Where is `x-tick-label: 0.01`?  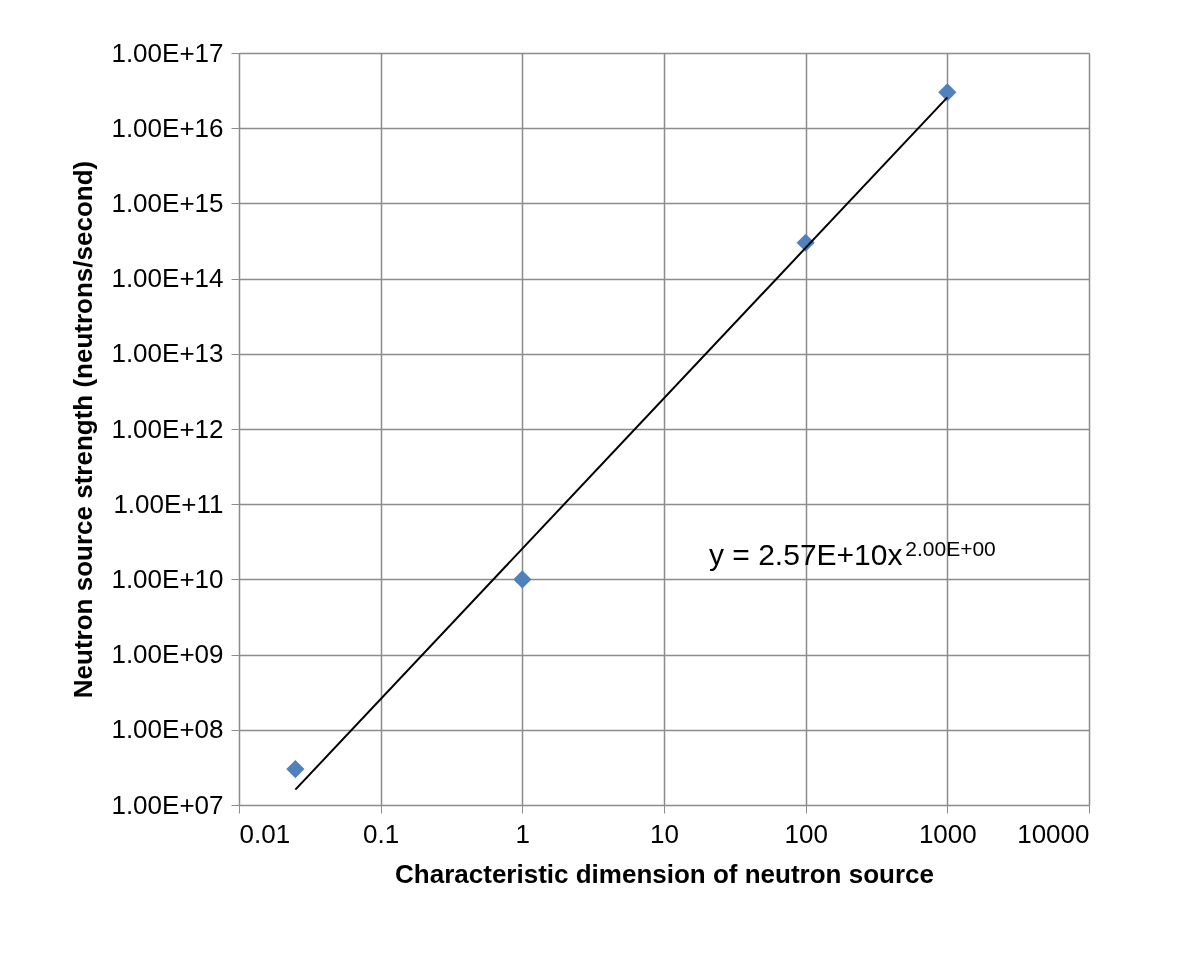
x-tick-label: 0.01 is located at coordinates (265, 833).